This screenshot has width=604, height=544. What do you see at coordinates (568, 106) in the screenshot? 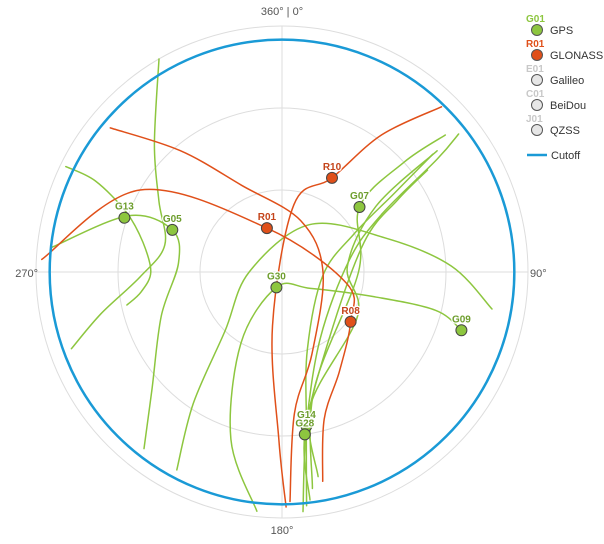
I see `legend-label-beidou: BeiDou` at bounding box center [568, 106].